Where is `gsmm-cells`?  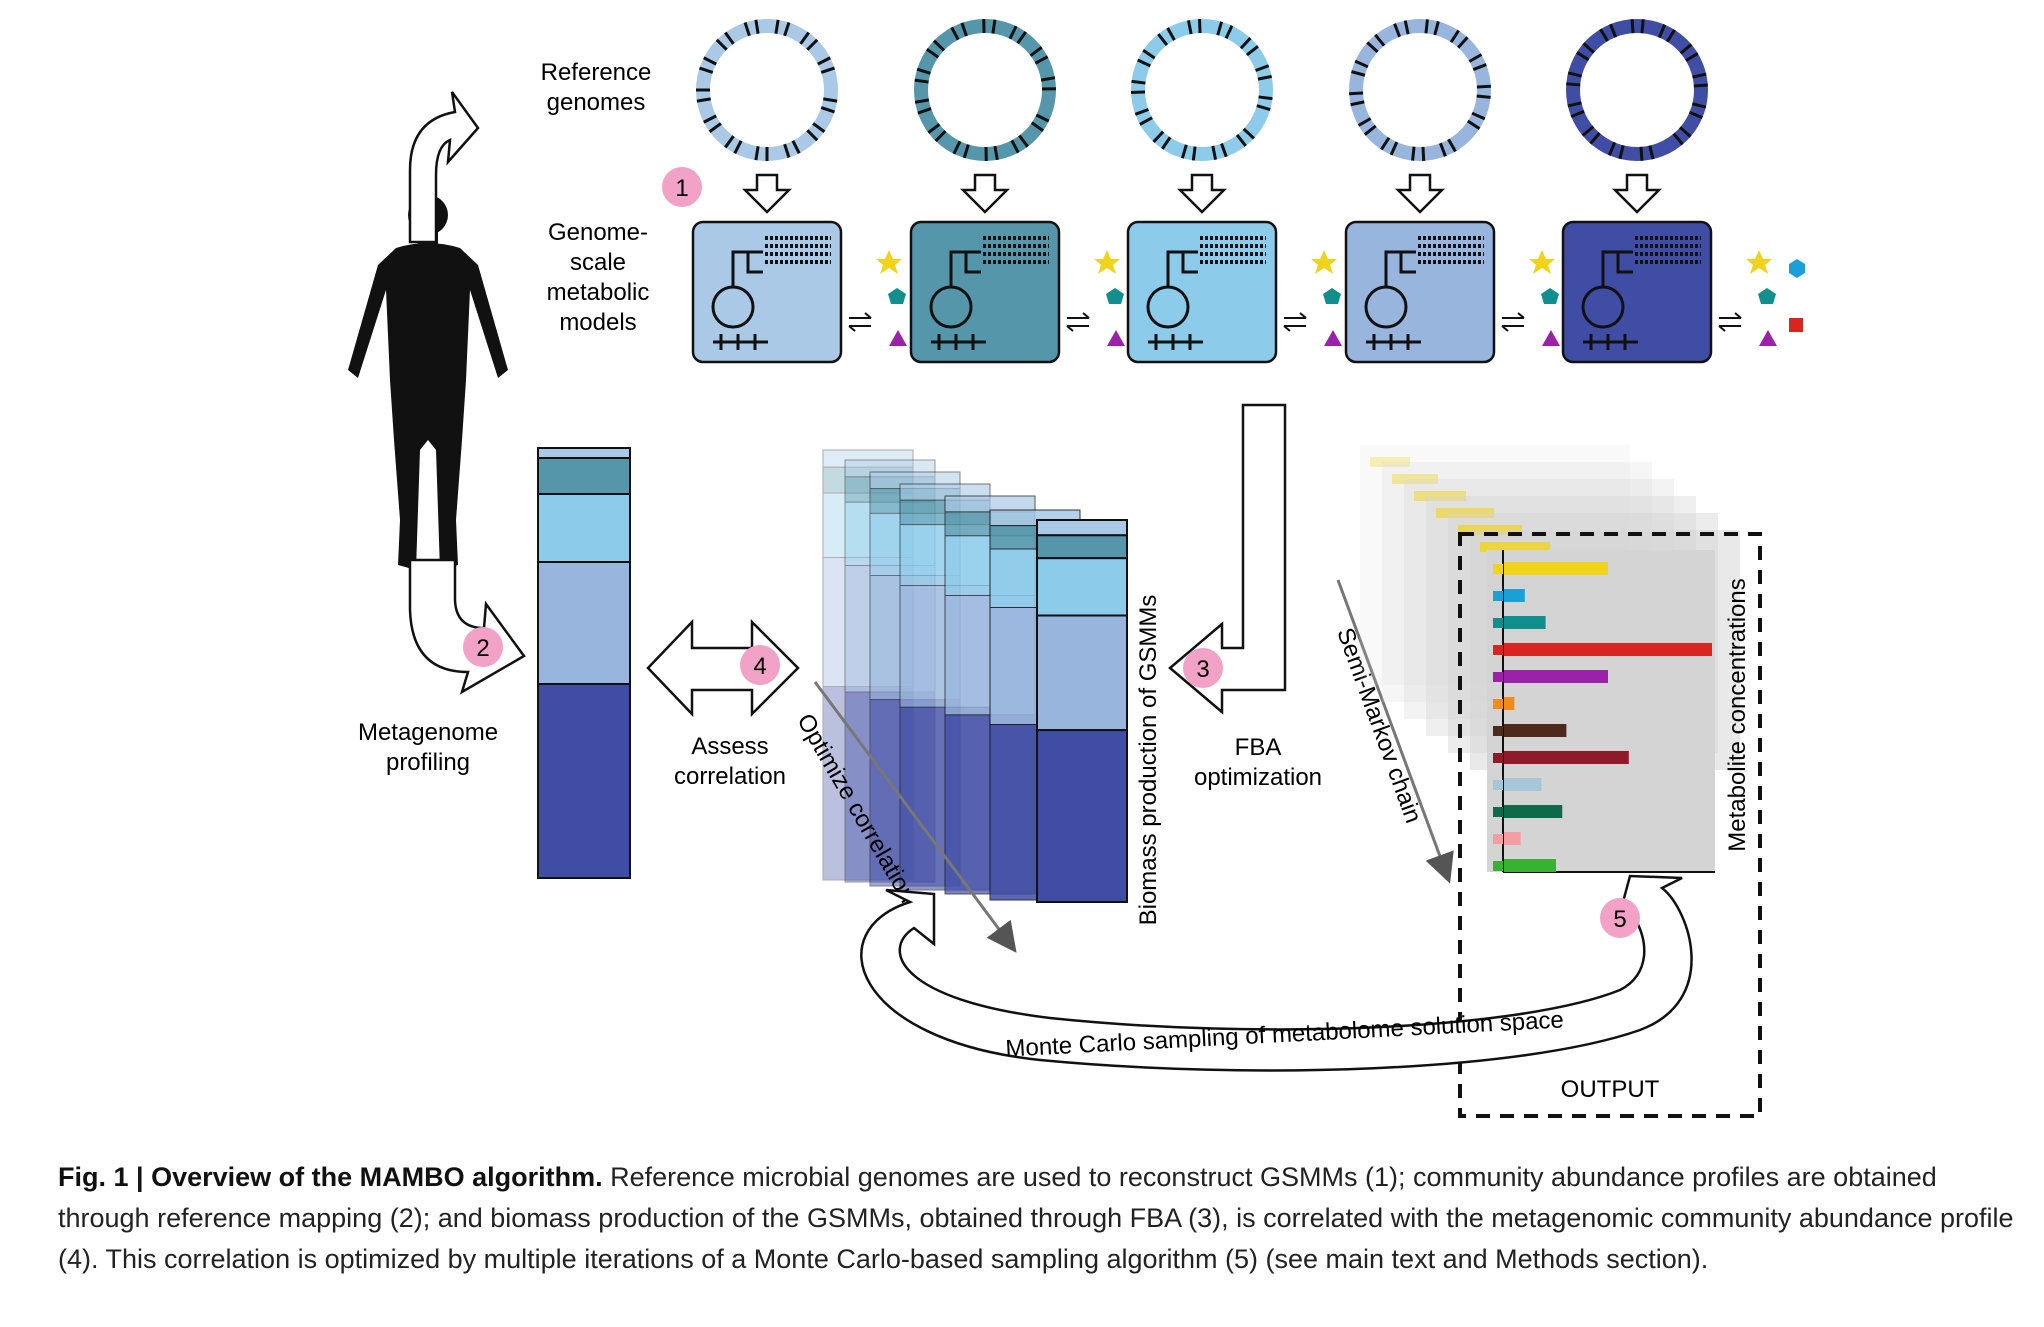 gsmm-cells is located at coordinates (1248, 292).